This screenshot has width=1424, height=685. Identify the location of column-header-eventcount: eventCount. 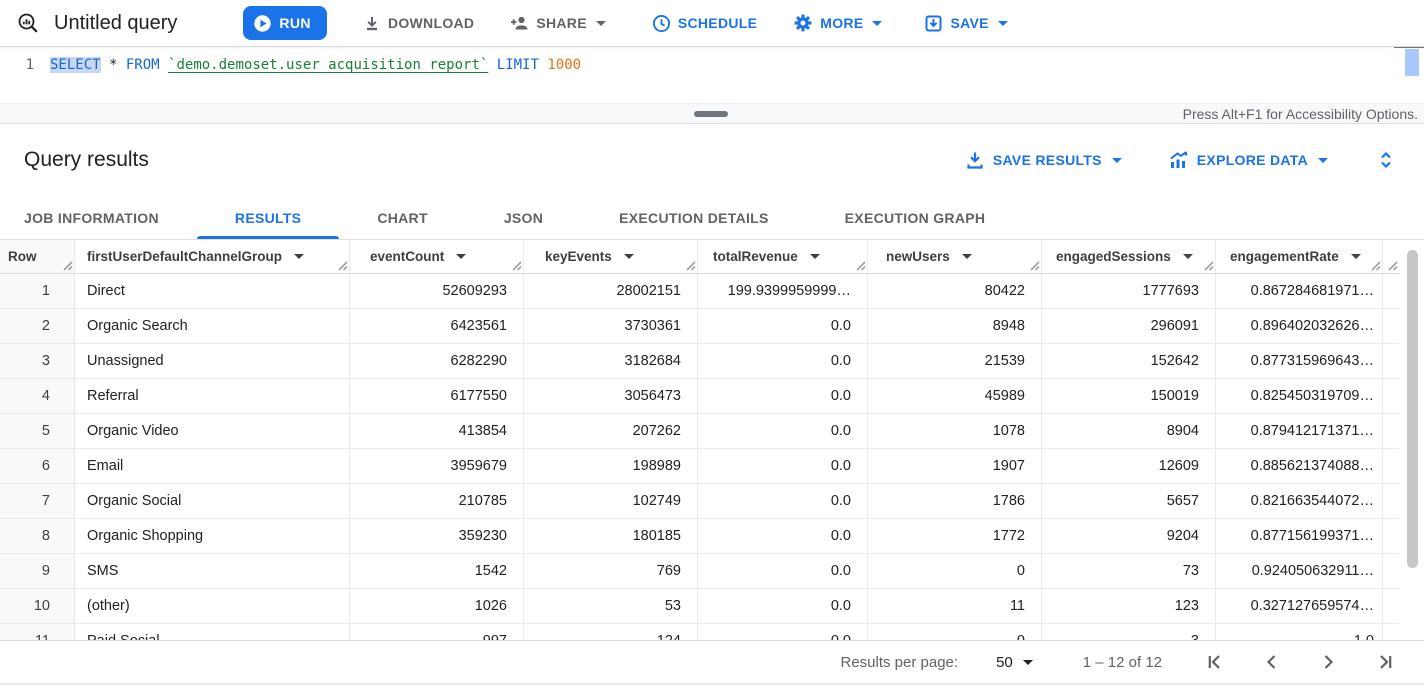
(437, 257).